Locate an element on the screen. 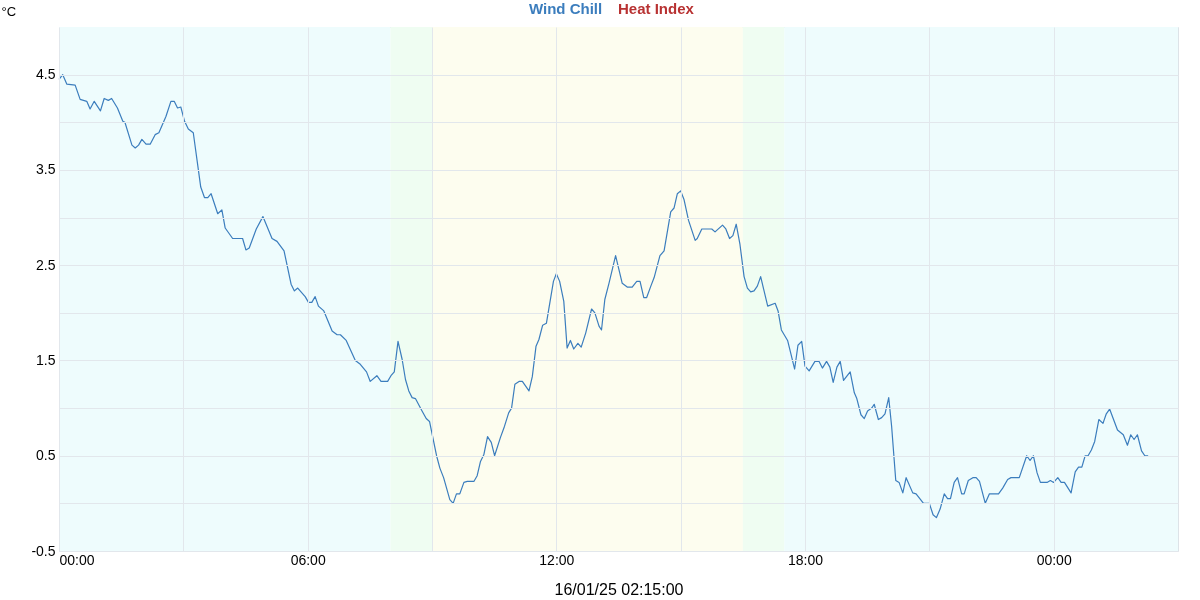 This screenshot has height=600, width=1200. x-tick-label: 12:00 is located at coordinates (557, 559).